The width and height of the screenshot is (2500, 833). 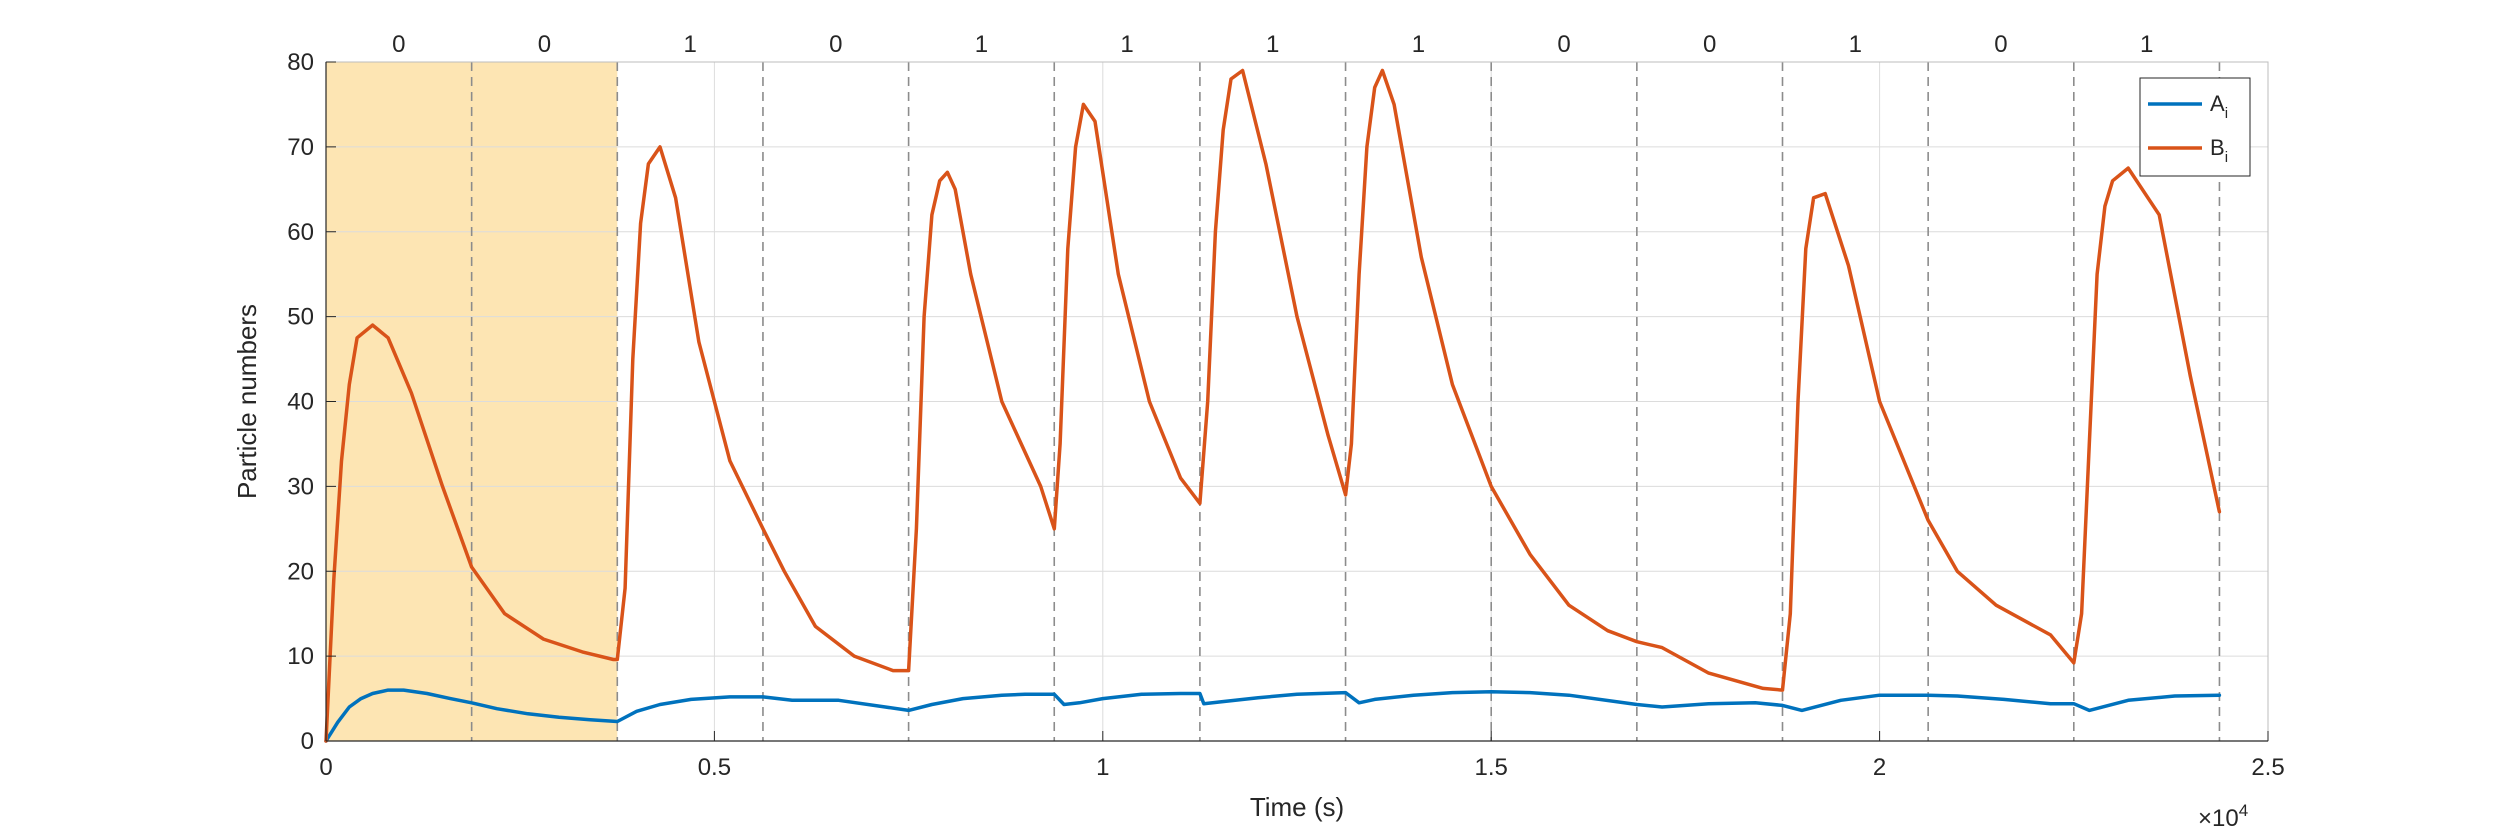 What do you see at coordinates (300, 402) in the screenshot?
I see `y-tick-label: 40` at bounding box center [300, 402].